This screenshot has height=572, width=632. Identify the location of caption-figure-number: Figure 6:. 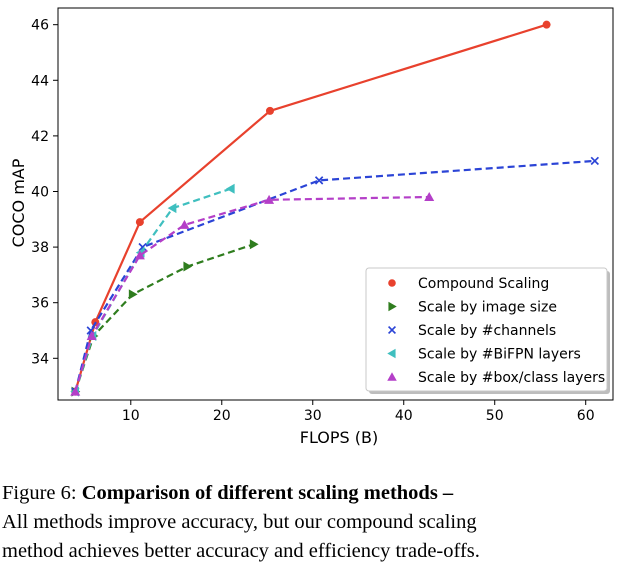
(42, 493).